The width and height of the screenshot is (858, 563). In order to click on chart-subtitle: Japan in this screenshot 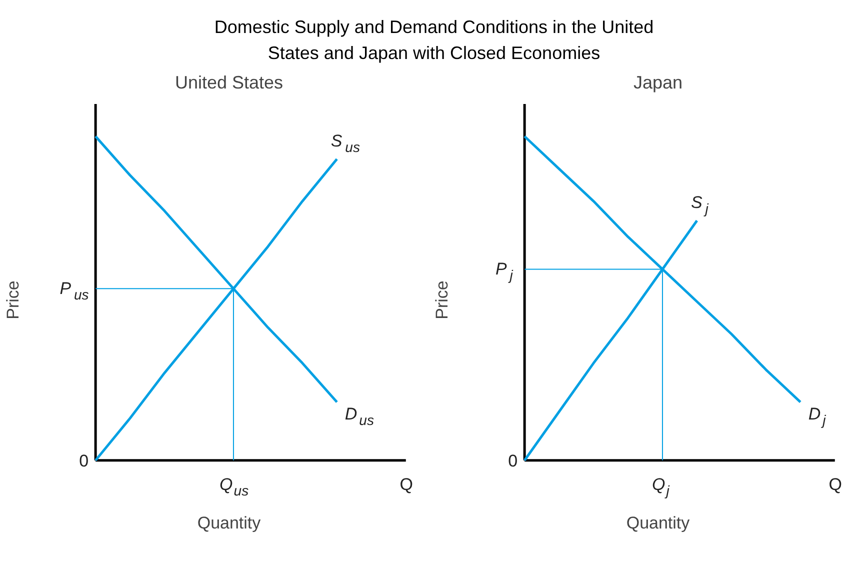, I will do `click(658, 82)`.